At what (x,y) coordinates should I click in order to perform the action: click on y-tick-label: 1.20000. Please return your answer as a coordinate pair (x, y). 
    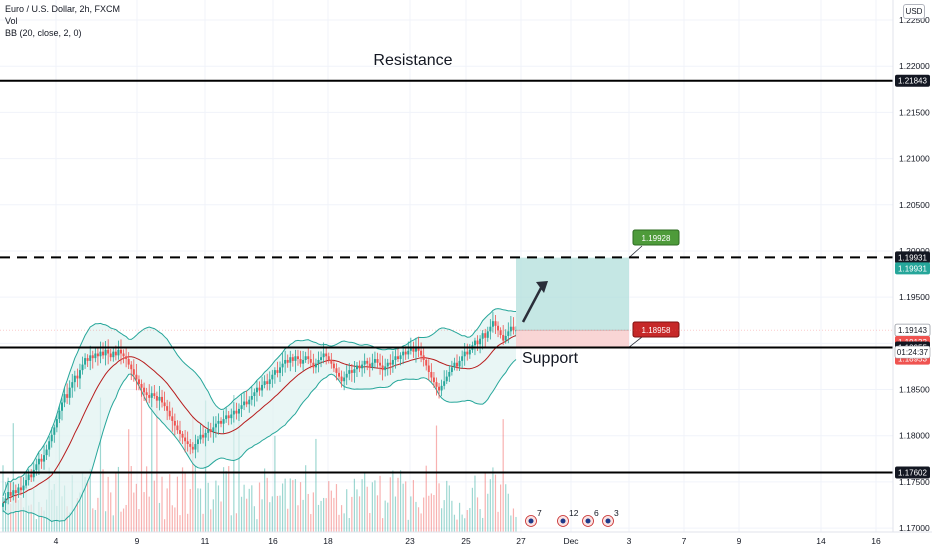
    Looking at the image, I should click on (914, 251).